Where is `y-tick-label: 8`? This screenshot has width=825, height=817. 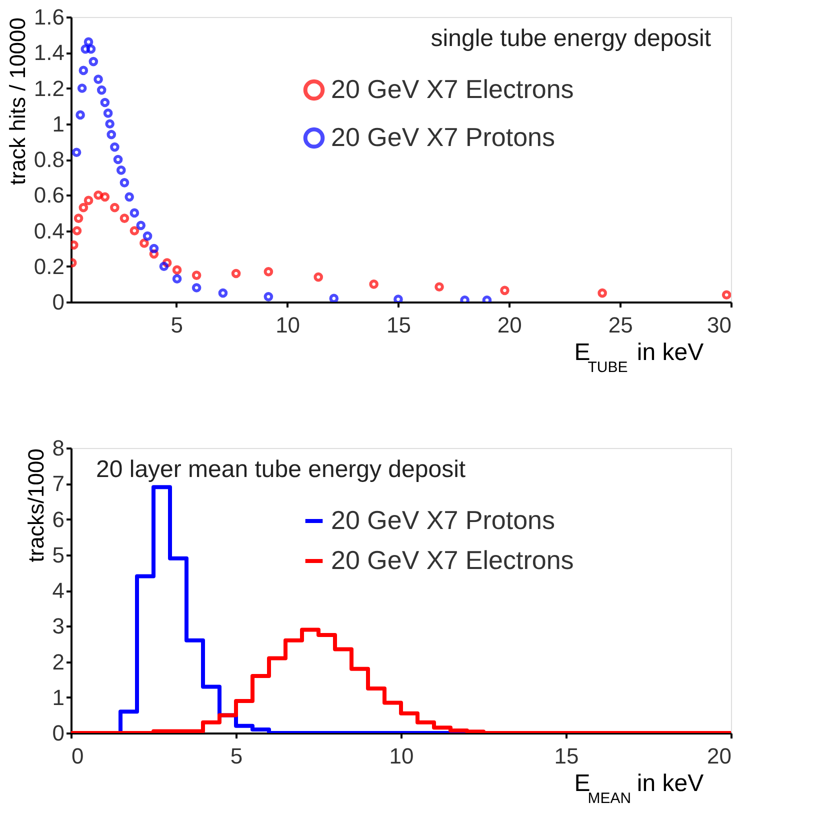
y-tick-label: 8 is located at coordinates (58, 448).